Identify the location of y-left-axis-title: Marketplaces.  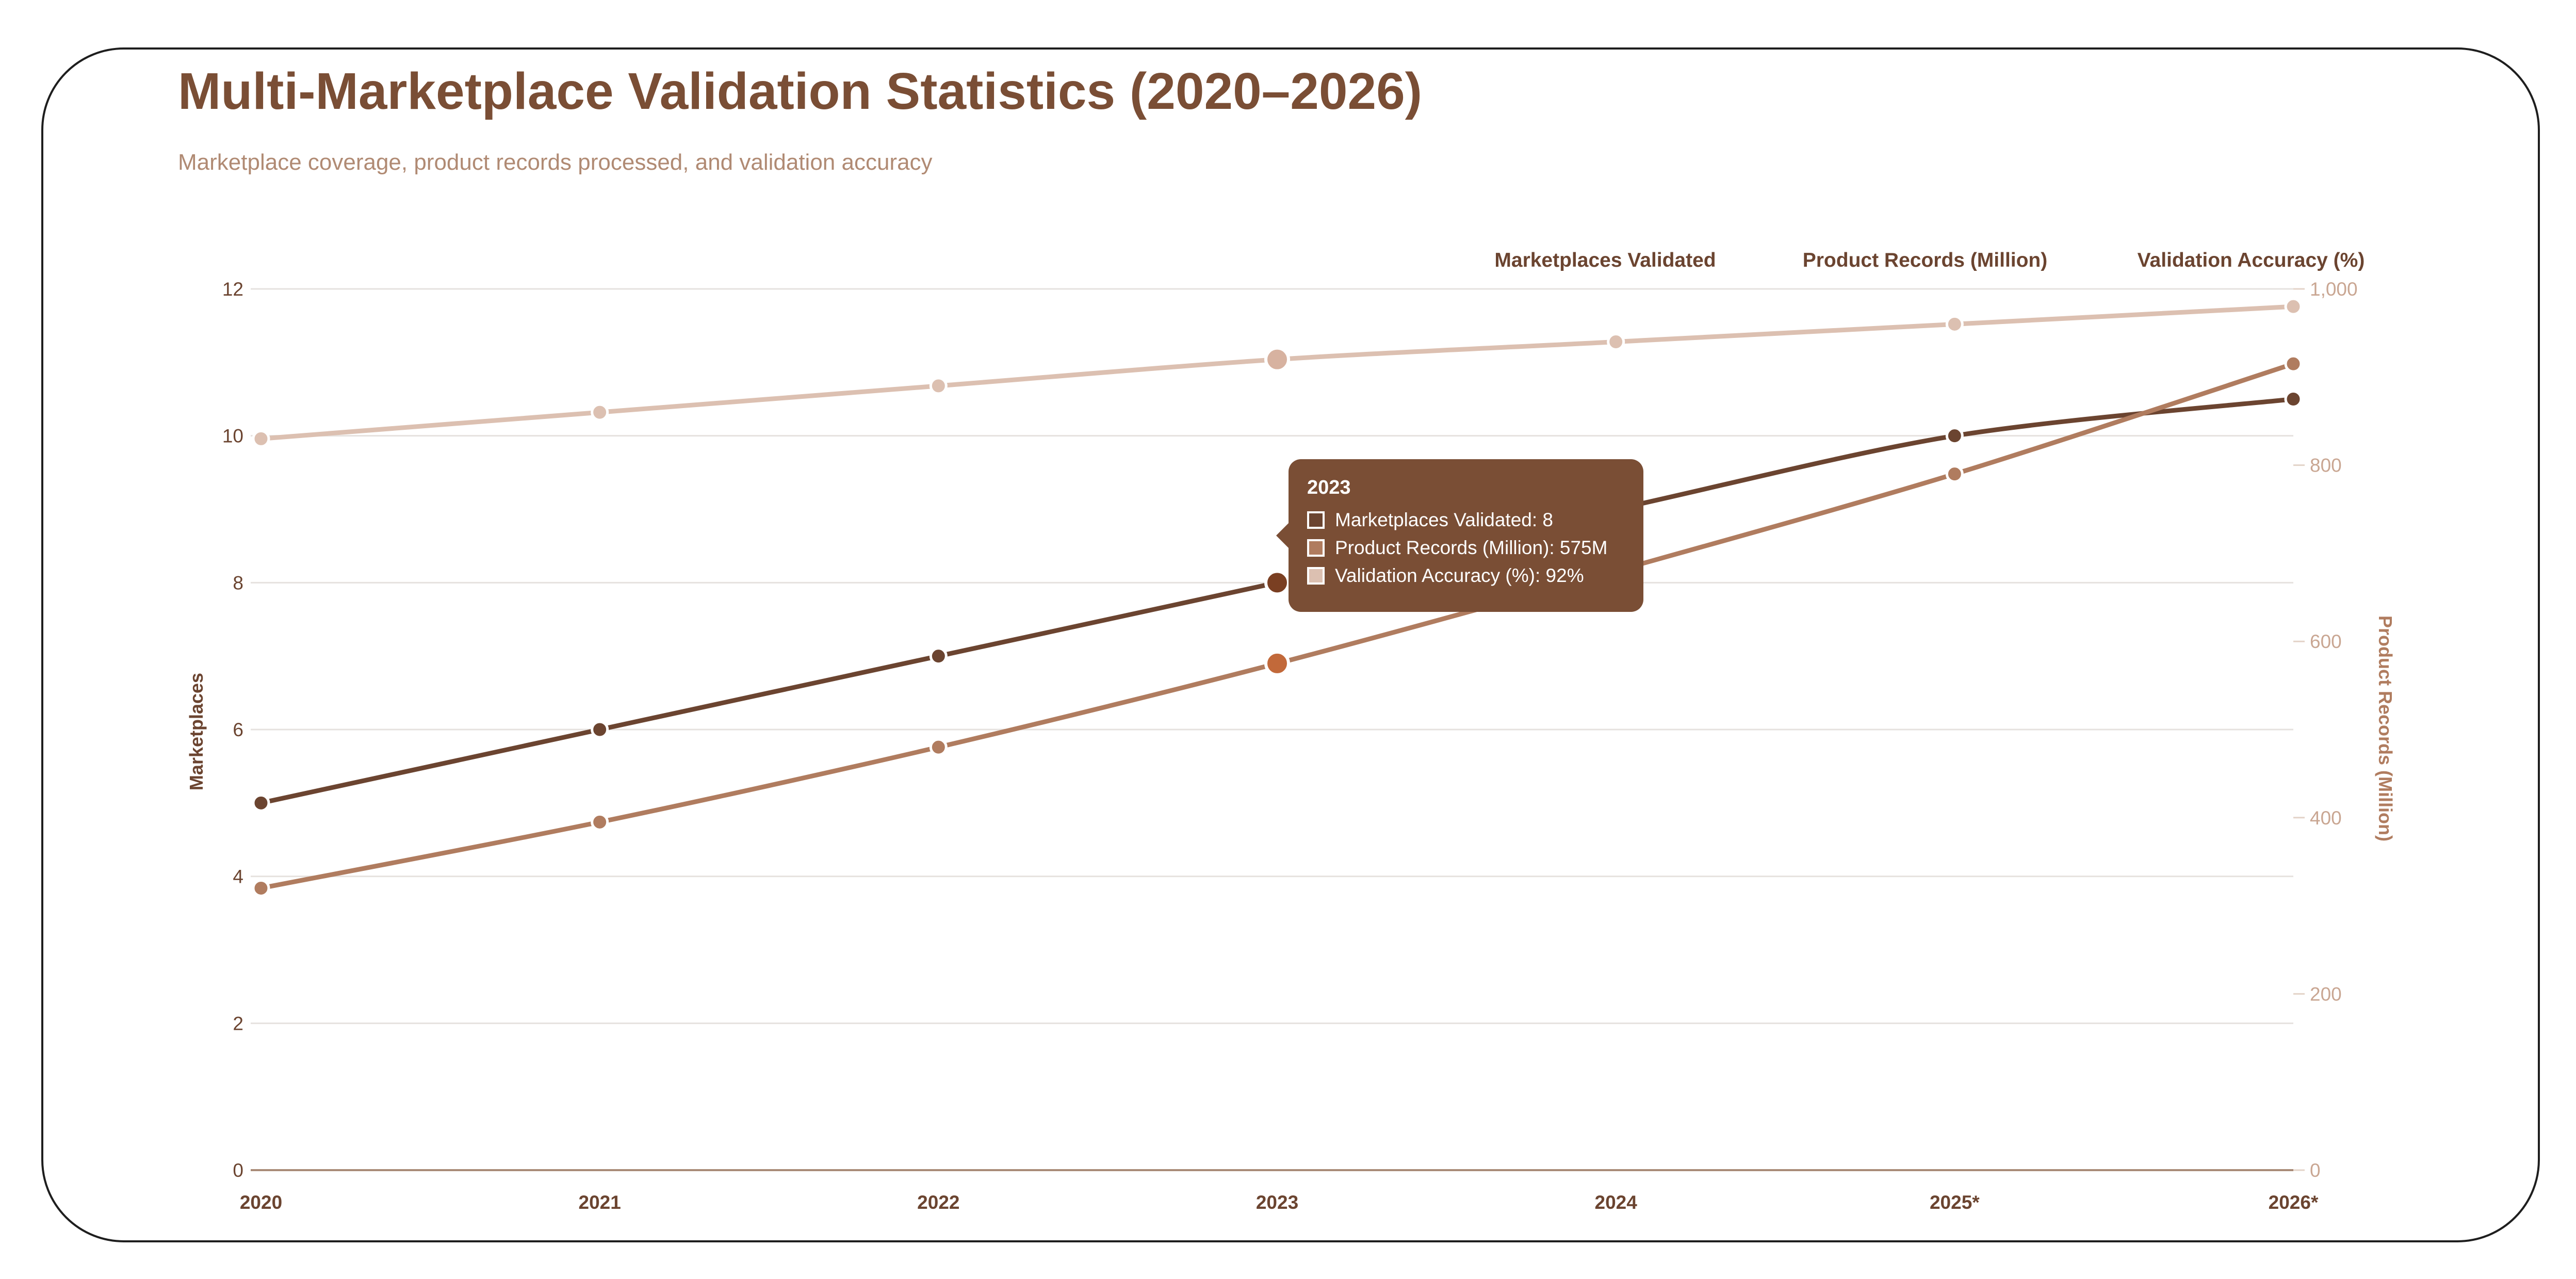
(197, 731).